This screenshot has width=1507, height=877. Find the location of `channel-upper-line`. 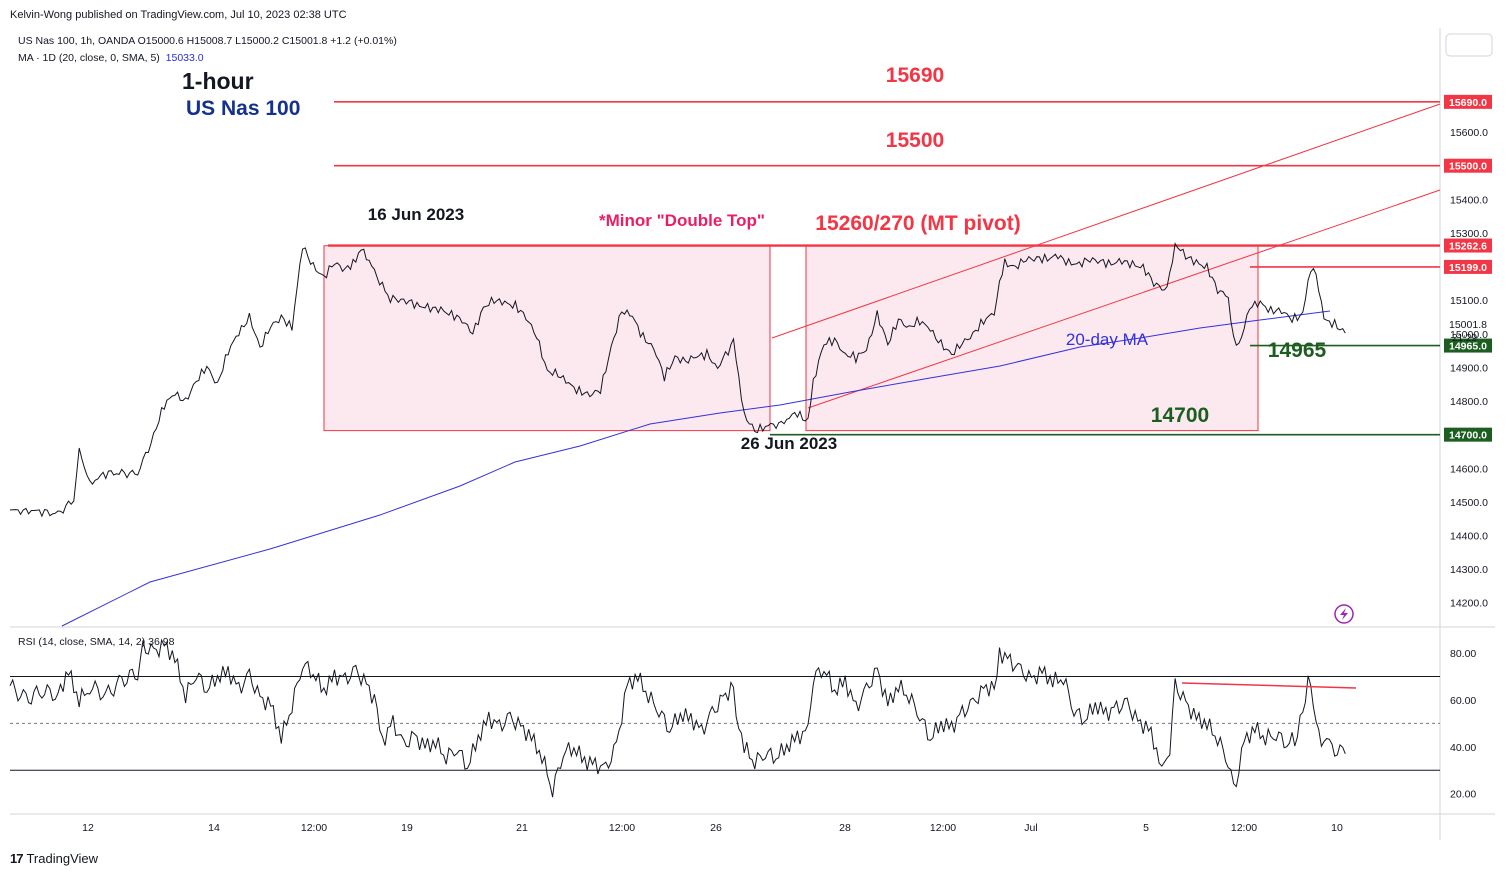

channel-upper-line is located at coordinates (1106, 221).